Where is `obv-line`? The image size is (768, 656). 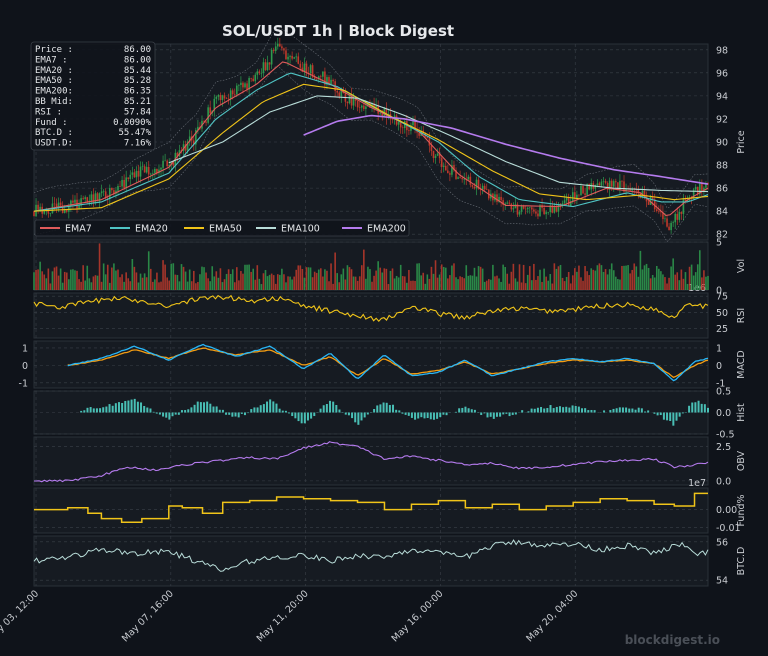 obv-line is located at coordinates (371, 462).